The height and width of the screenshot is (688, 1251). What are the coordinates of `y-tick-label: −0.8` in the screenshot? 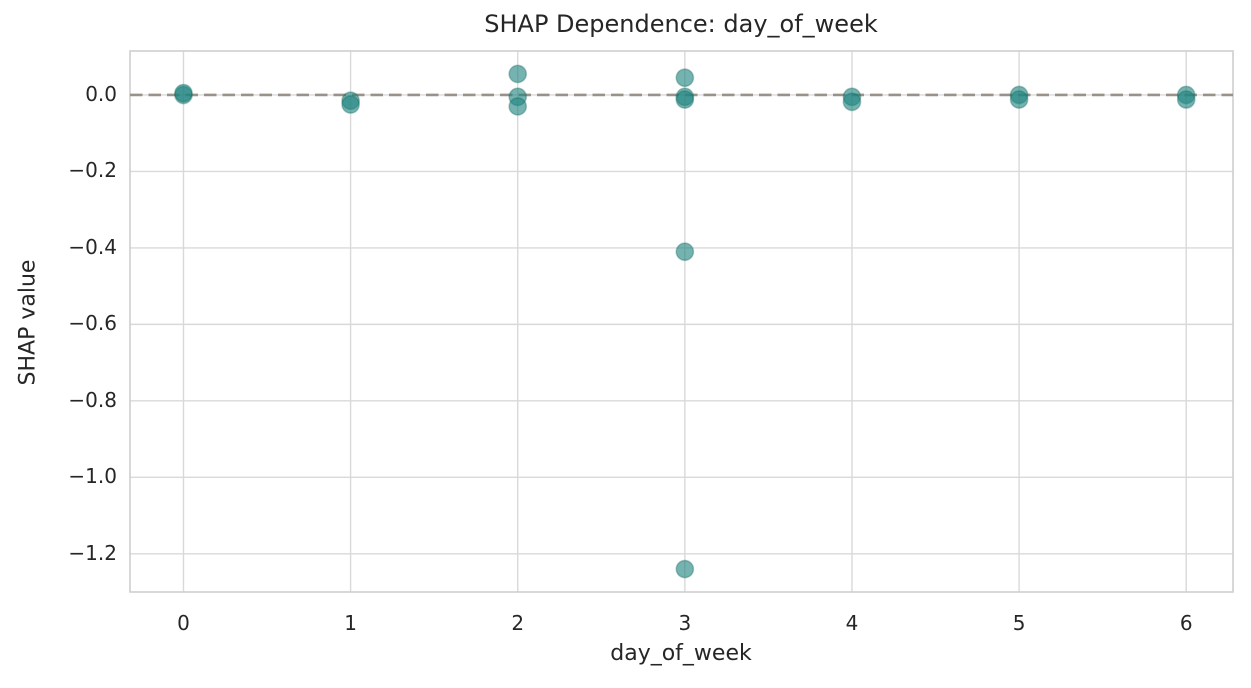 It's located at (92, 399).